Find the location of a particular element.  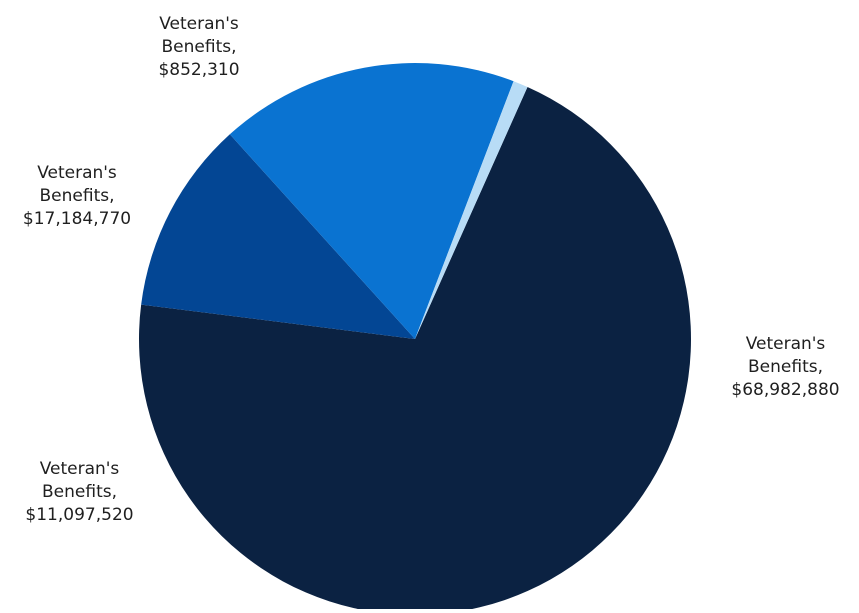

slice-label-11097520: Veteran's Benefits, $11,097,520 is located at coordinates (79, 492).